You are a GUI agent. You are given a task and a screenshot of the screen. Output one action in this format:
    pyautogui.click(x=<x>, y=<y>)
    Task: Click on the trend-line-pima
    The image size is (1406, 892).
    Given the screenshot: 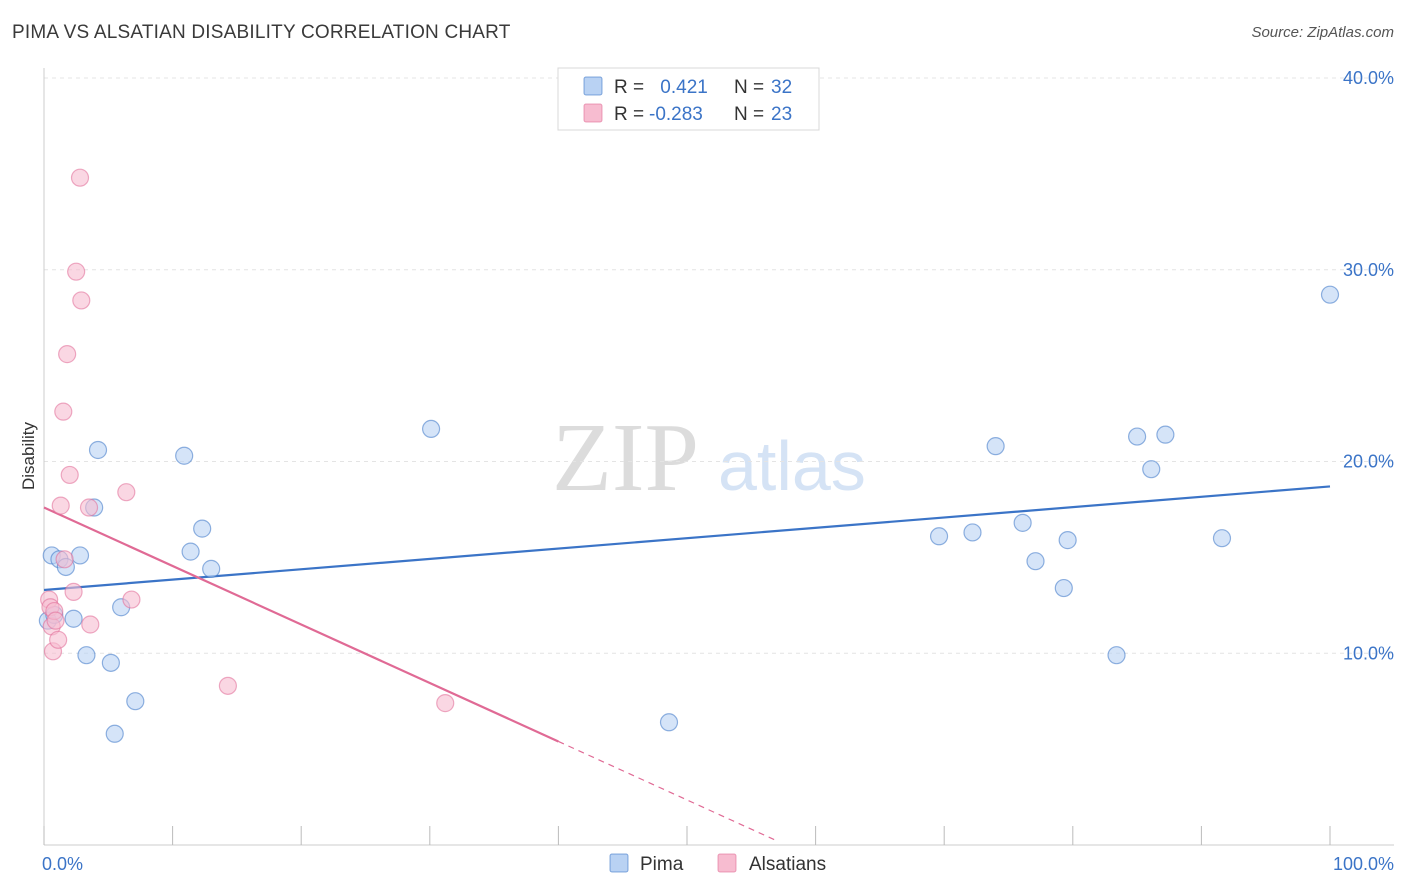 What is the action you would take?
    pyautogui.click(x=687, y=538)
    